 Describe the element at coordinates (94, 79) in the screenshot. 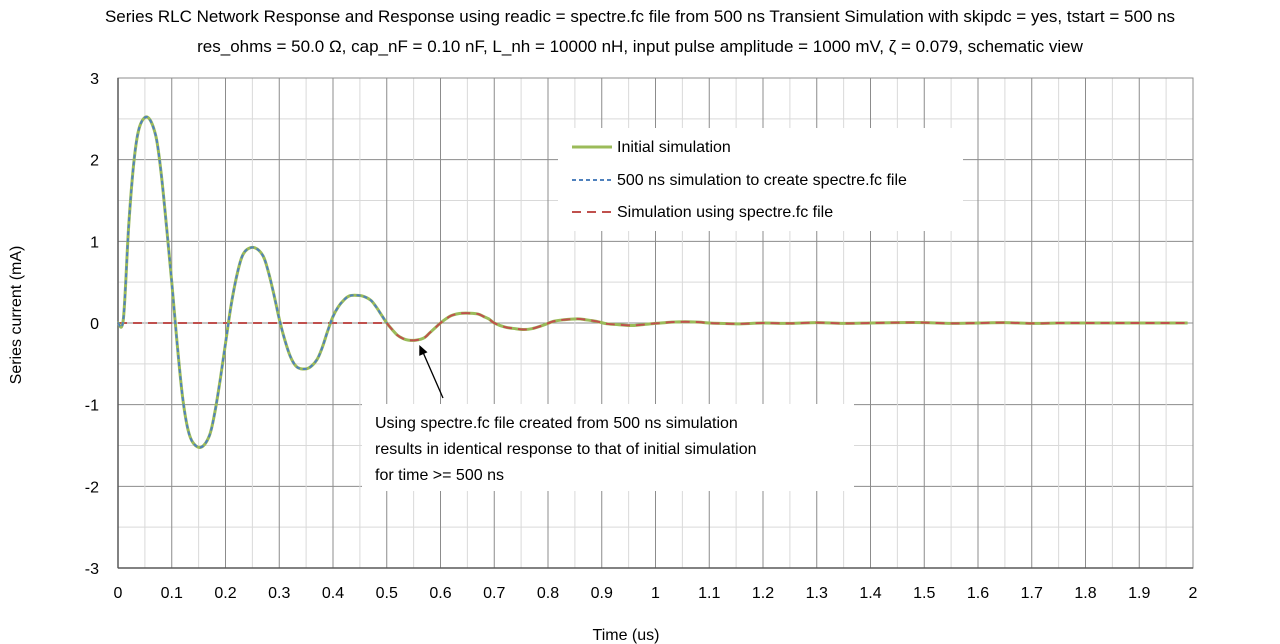

I see `y-tick-label: 3` at that location.